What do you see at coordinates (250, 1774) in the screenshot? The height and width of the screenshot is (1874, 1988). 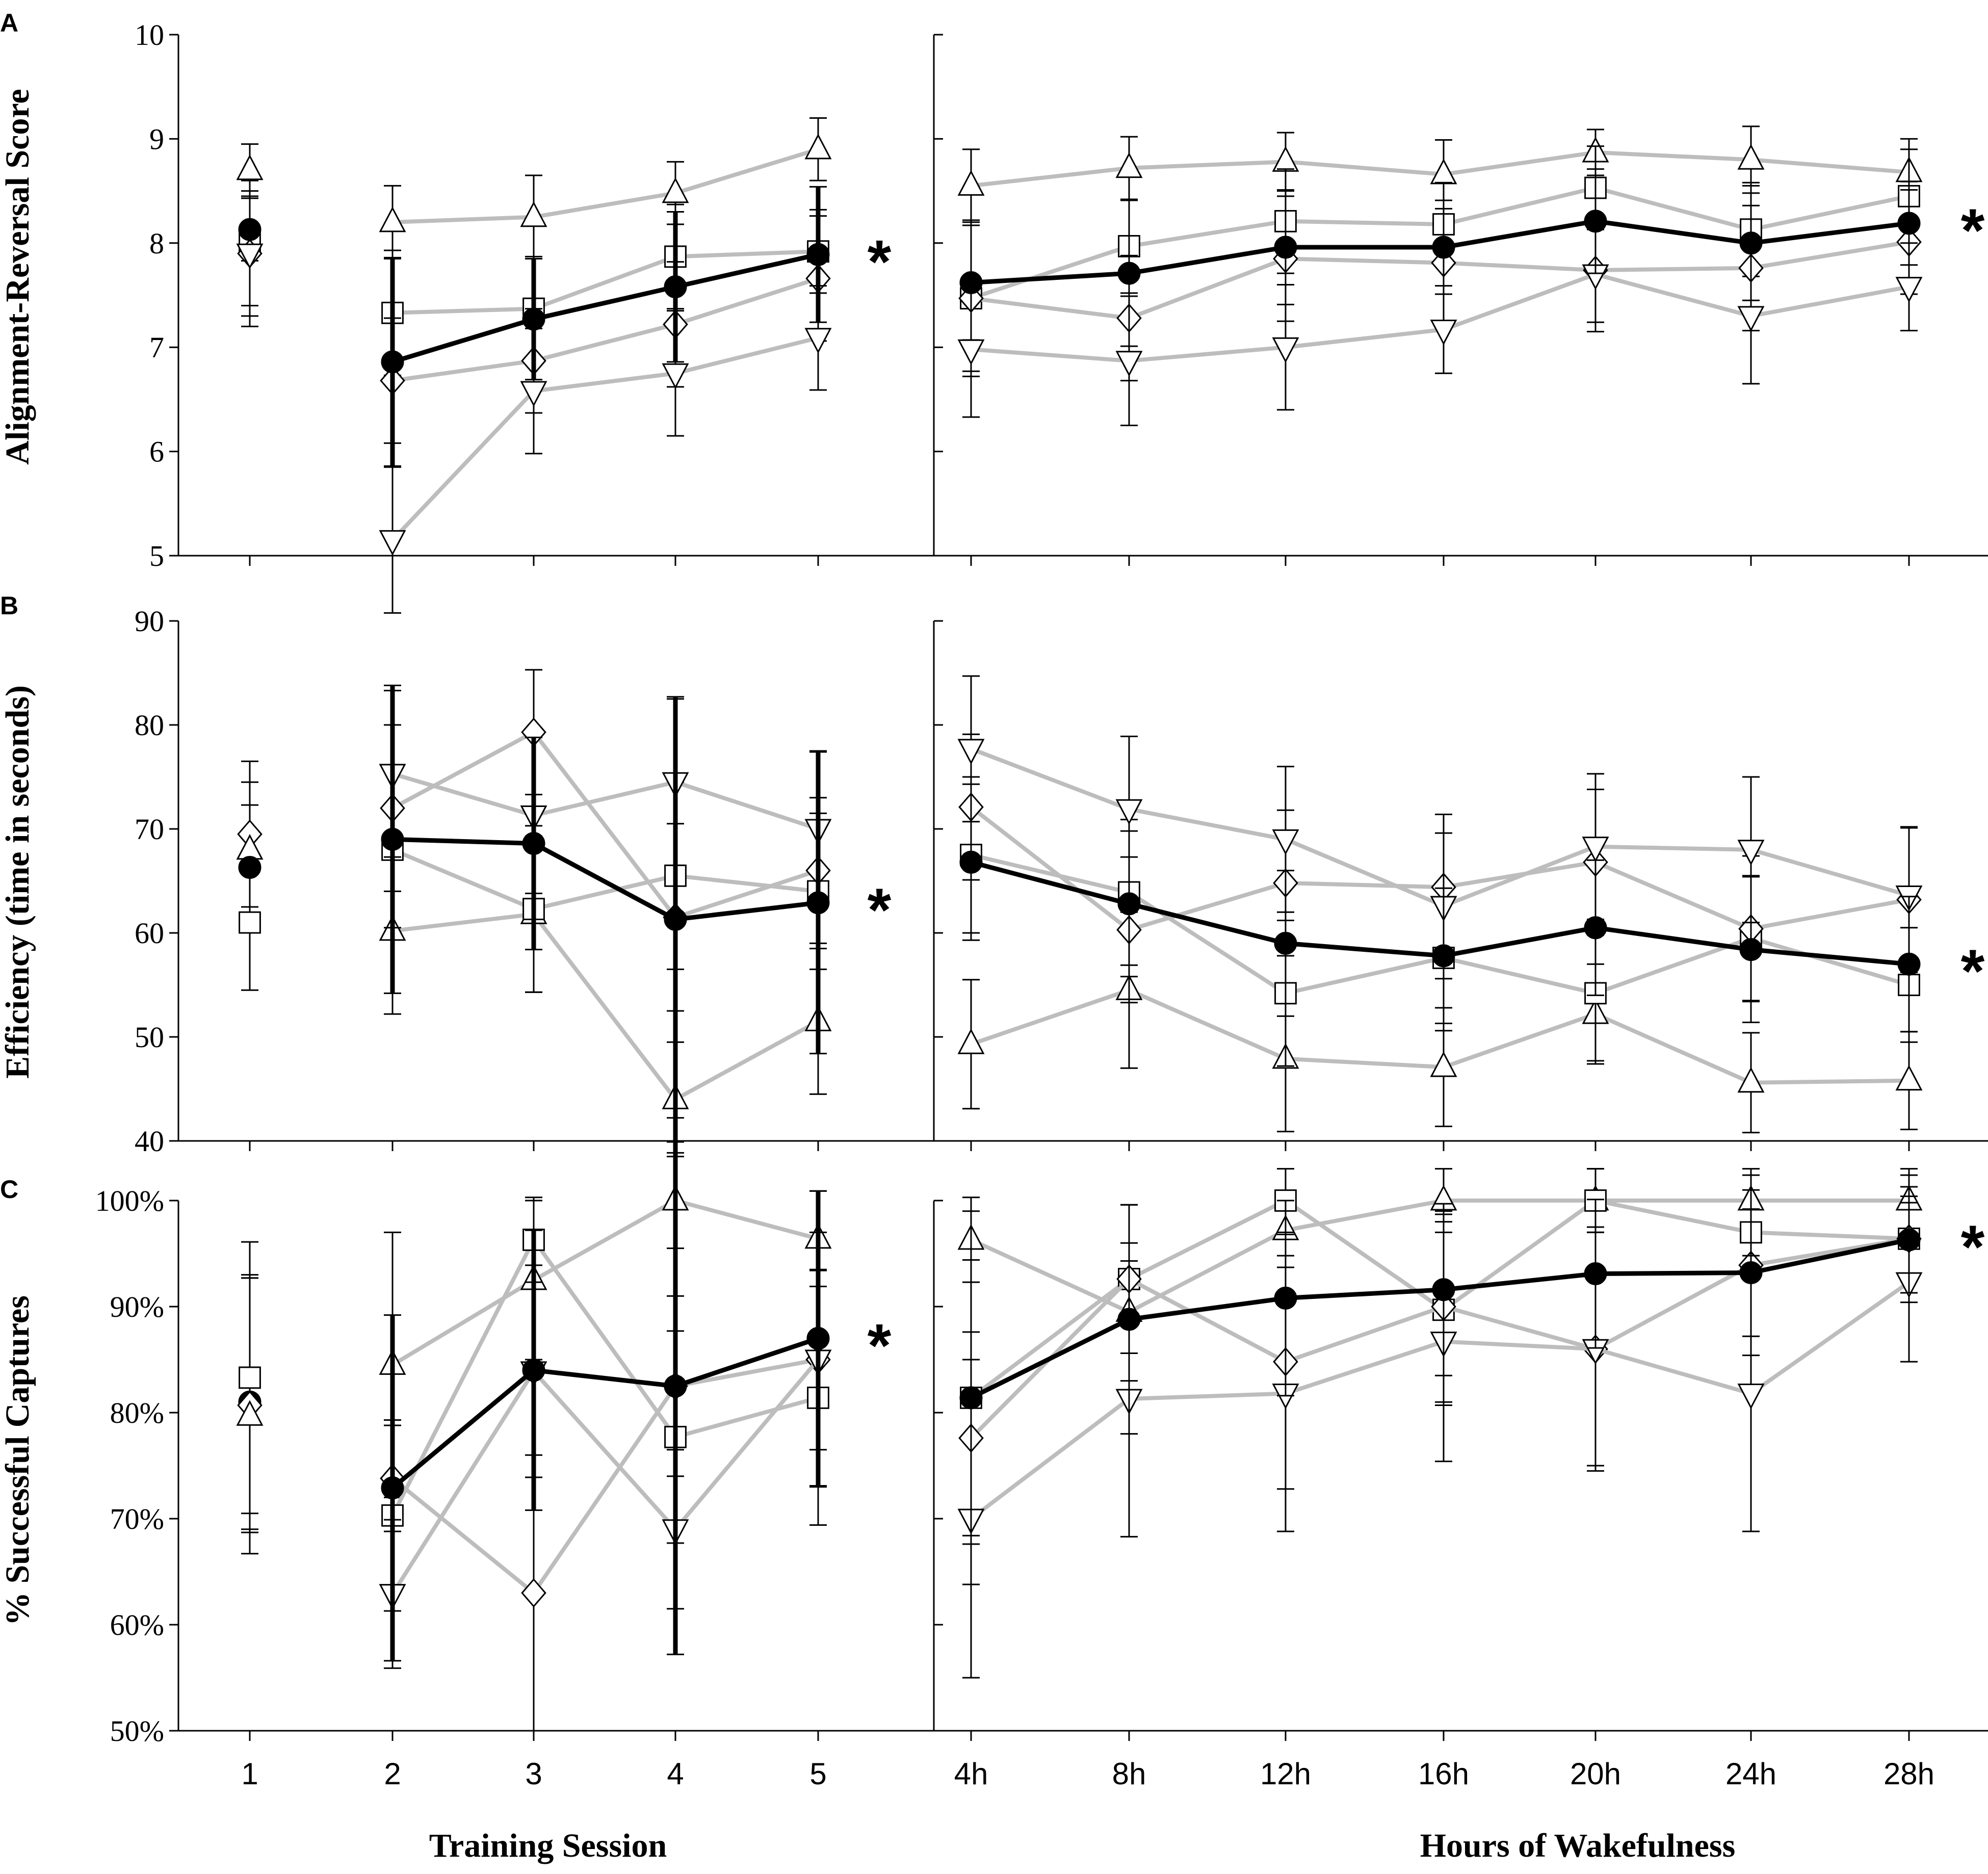 I see `training-tick-label: 1` at bounding box center [250, 1774].